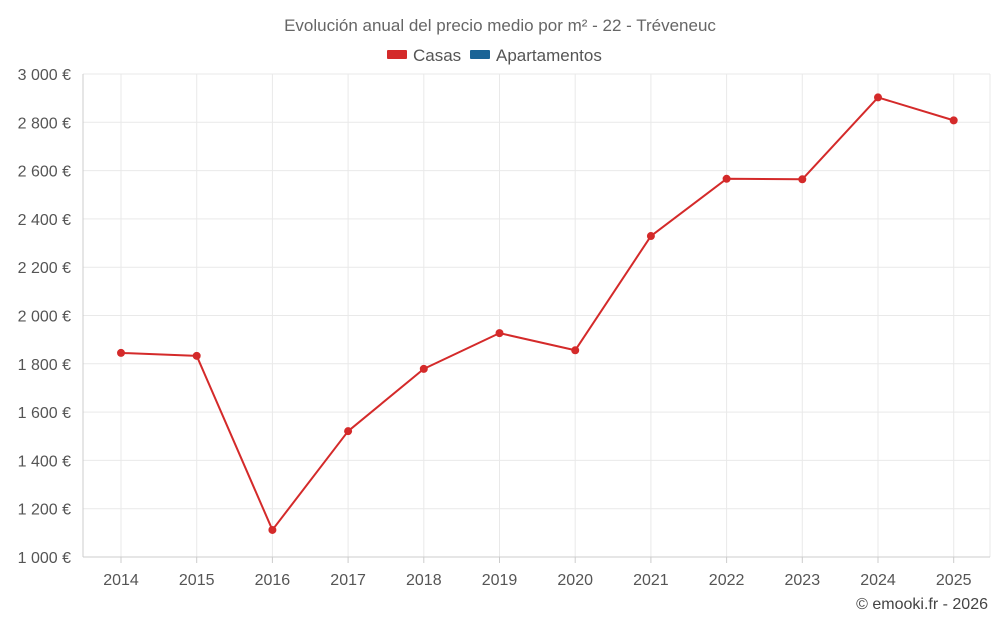 This screenshot has width=1000, height=625. Describe the element at coordinates (651, 580) in the screenshot. I see `x-tick-label: 2021` at that location.